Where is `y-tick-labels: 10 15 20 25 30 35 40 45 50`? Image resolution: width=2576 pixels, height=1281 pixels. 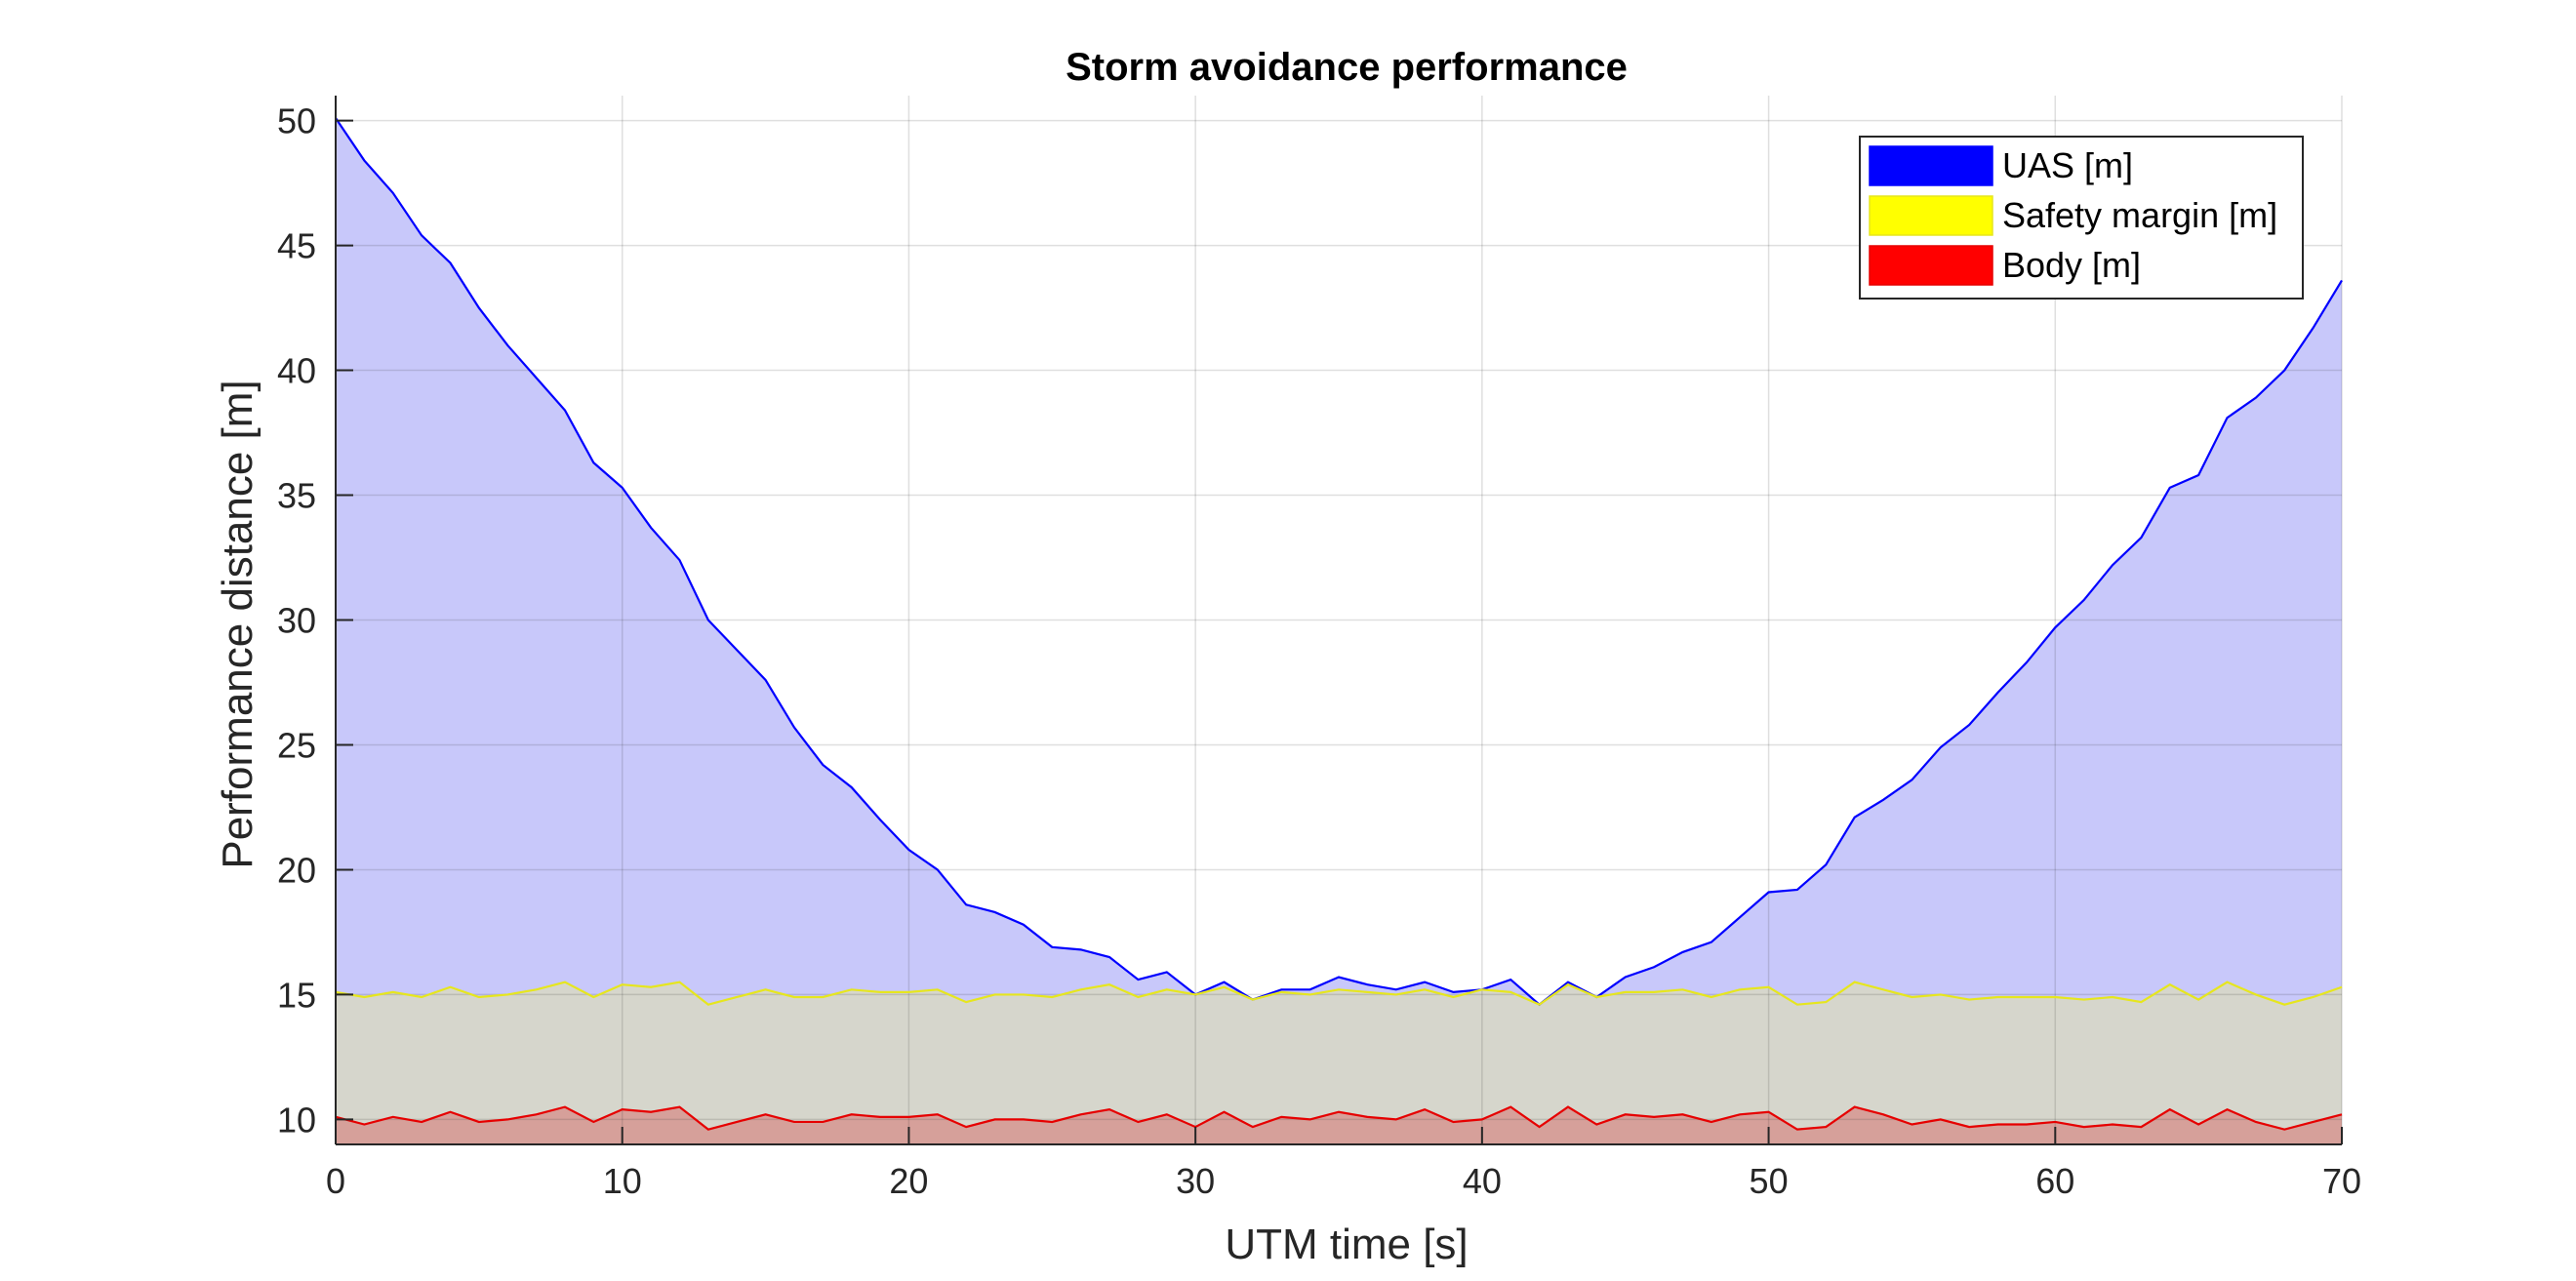
y-tick-labels: 10 15 20 25 30 35 40 45 50 is located at coordinates (296, 621).